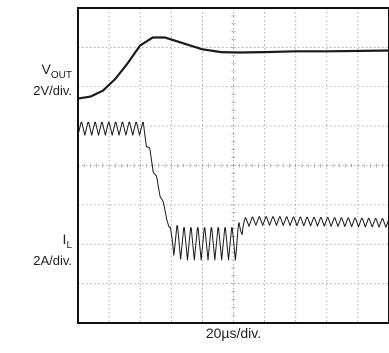 The width and height of the screenshot is (389, 353). I want to click on vout-label: VOUT 2V/div., so click(38, 80).